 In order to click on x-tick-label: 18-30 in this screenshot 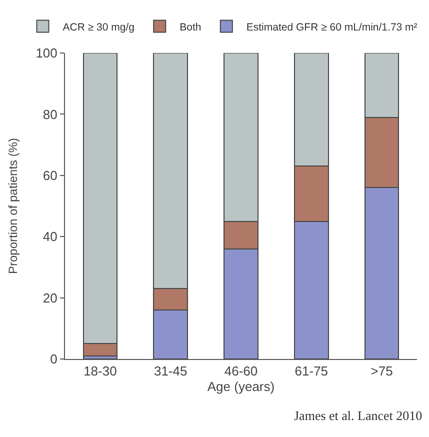, I will do `click(100, 371)`.